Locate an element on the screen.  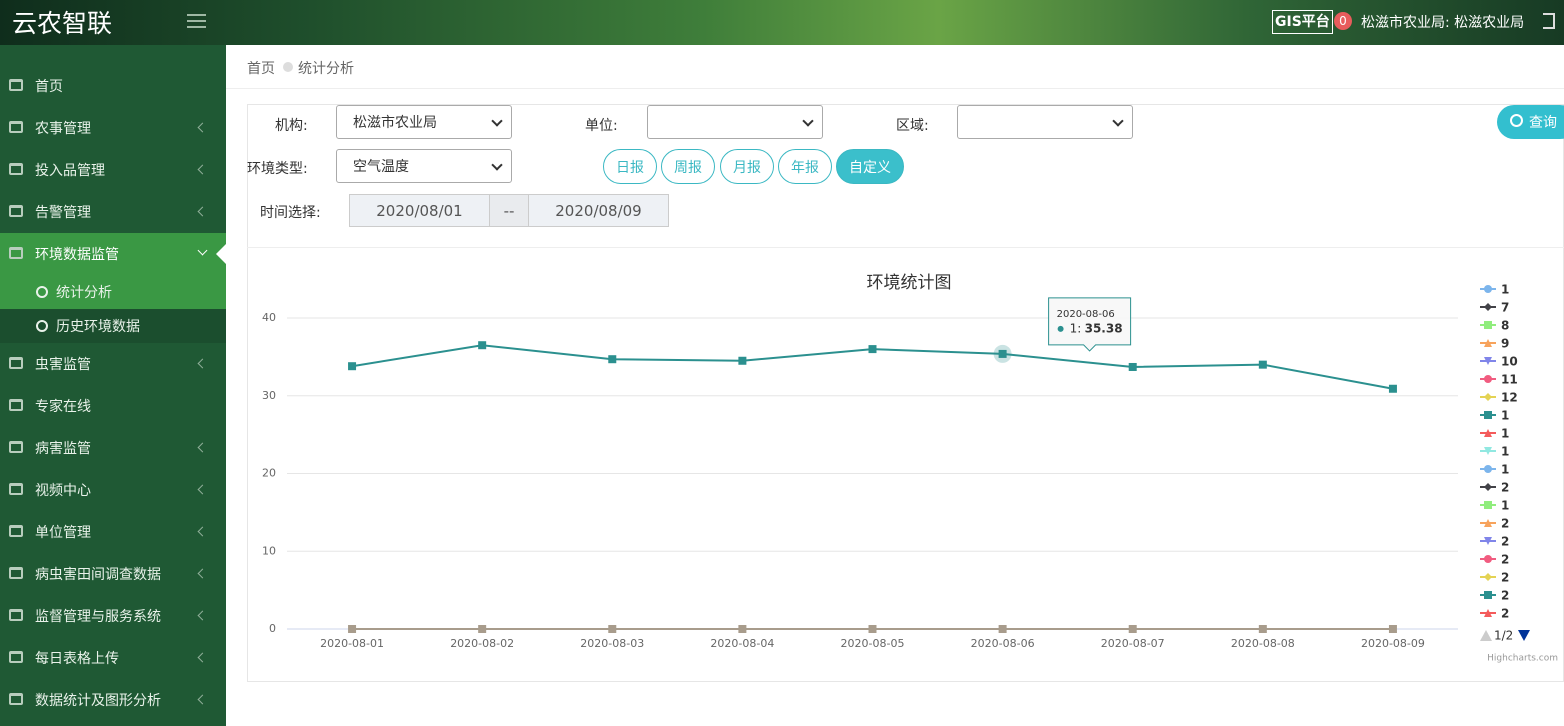
menu-item: 告警管理 is located at coordinates (113, 212).